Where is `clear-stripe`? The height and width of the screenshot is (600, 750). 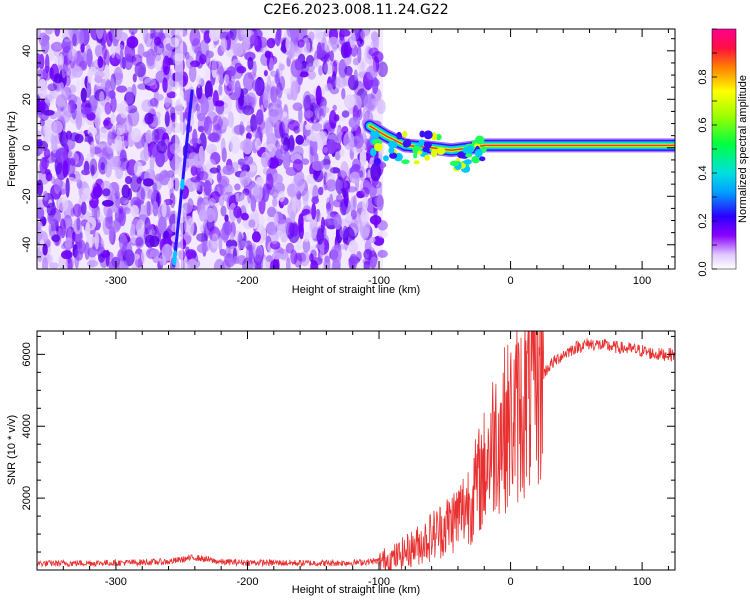
clear-stripe is located at coordinates (179, 149).